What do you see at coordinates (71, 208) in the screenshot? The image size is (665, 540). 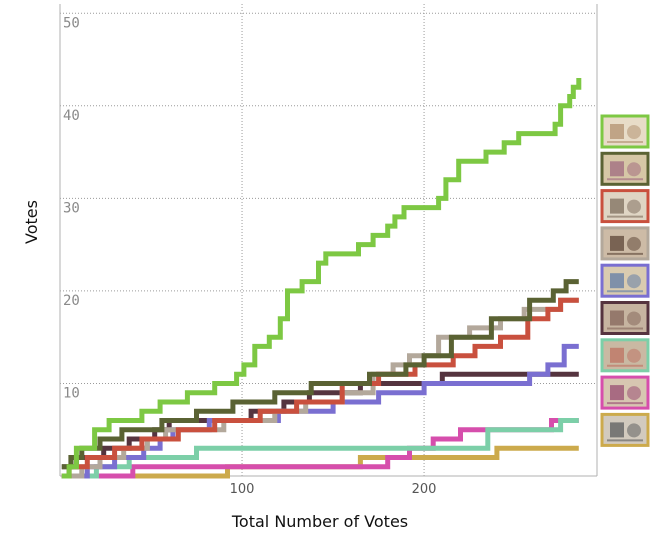 I see `y-tick-label: 30` at bounding box center [71, 208].